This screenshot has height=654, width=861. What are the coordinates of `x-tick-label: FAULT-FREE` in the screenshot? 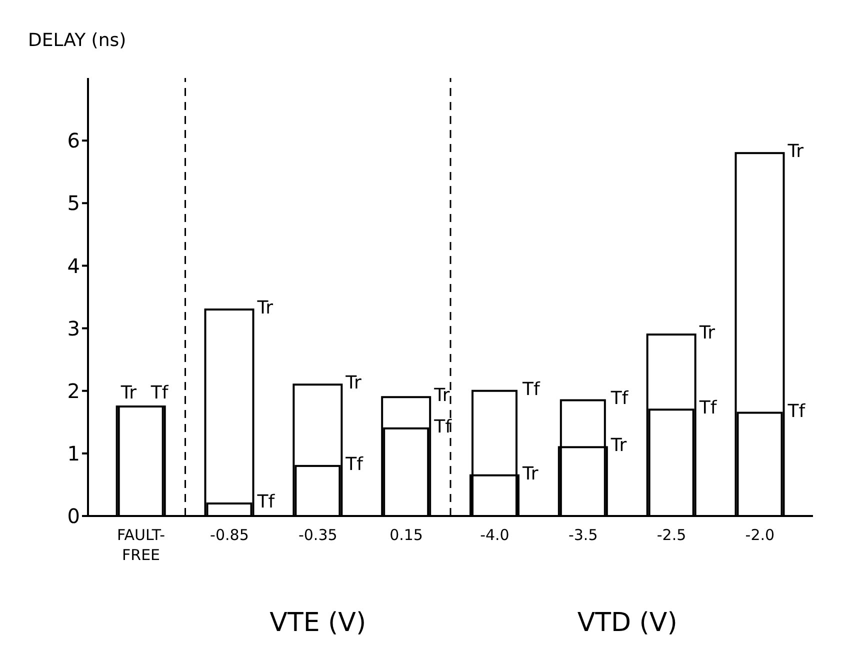 It's located at (141, 545).